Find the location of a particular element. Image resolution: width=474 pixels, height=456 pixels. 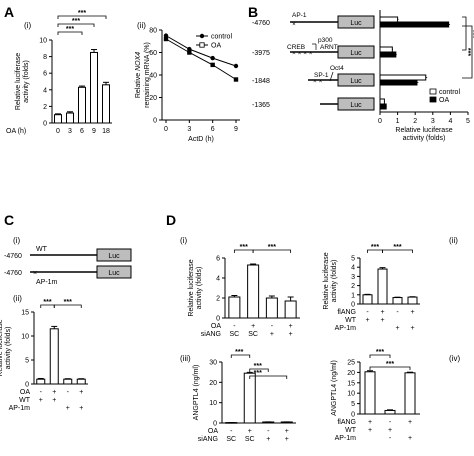

diagram-c-i-sublabel: (i) is located at coordinates (16, 240).